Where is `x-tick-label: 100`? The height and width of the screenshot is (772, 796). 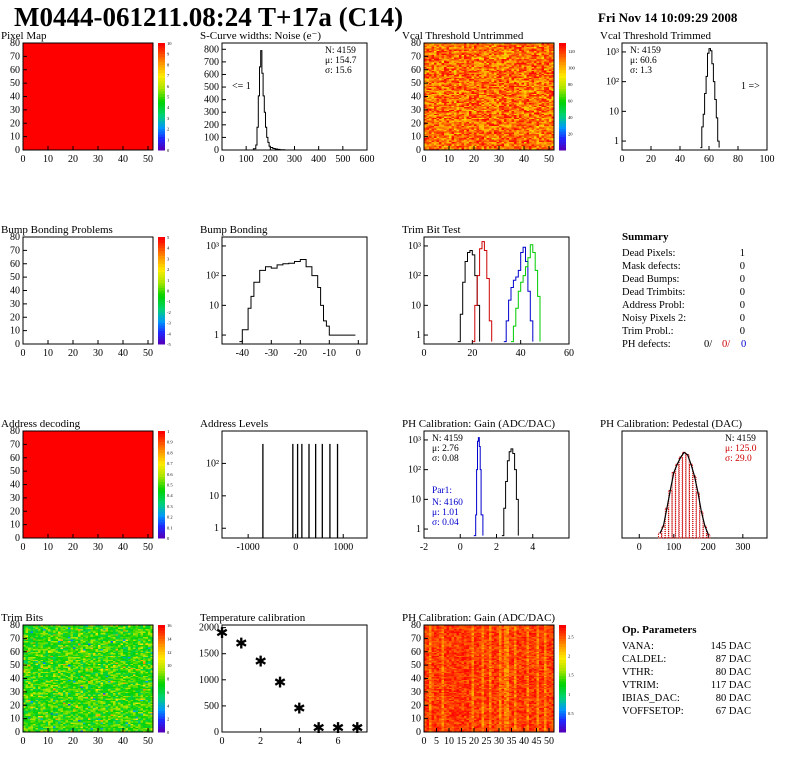
x-tick-label: 100 is located at coordinates (673, 547).